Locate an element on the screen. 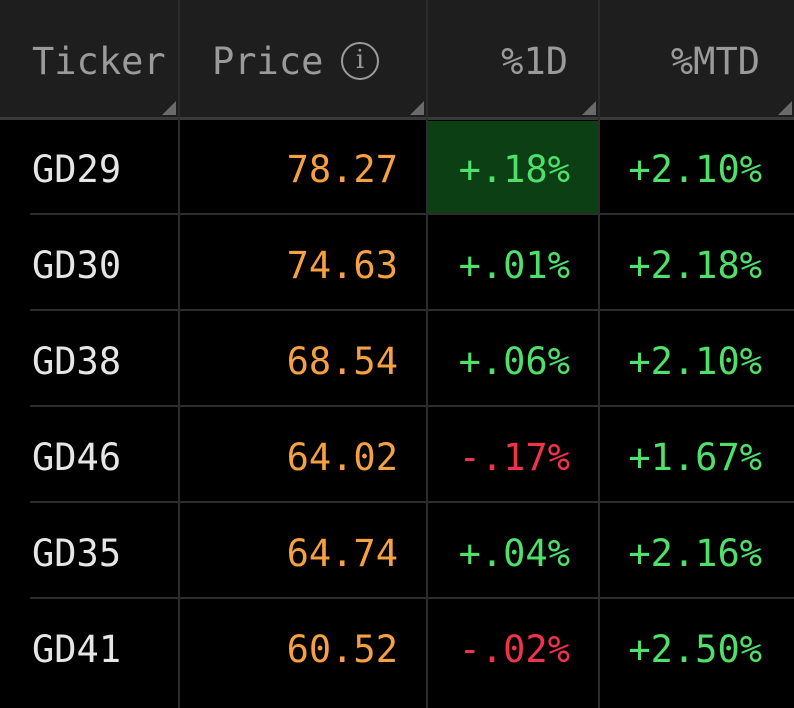 The width and height of the screenshot is (794, 708). change-highlight is located at coordinates (513, 167).